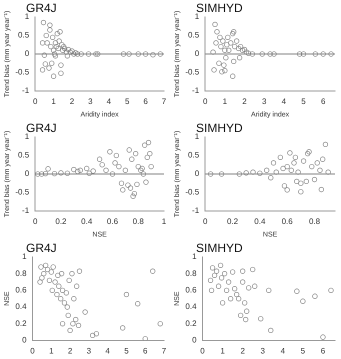 This screenshot has height=359, width=341. I want to click on x-tick-label: 6, so click(145, 101).